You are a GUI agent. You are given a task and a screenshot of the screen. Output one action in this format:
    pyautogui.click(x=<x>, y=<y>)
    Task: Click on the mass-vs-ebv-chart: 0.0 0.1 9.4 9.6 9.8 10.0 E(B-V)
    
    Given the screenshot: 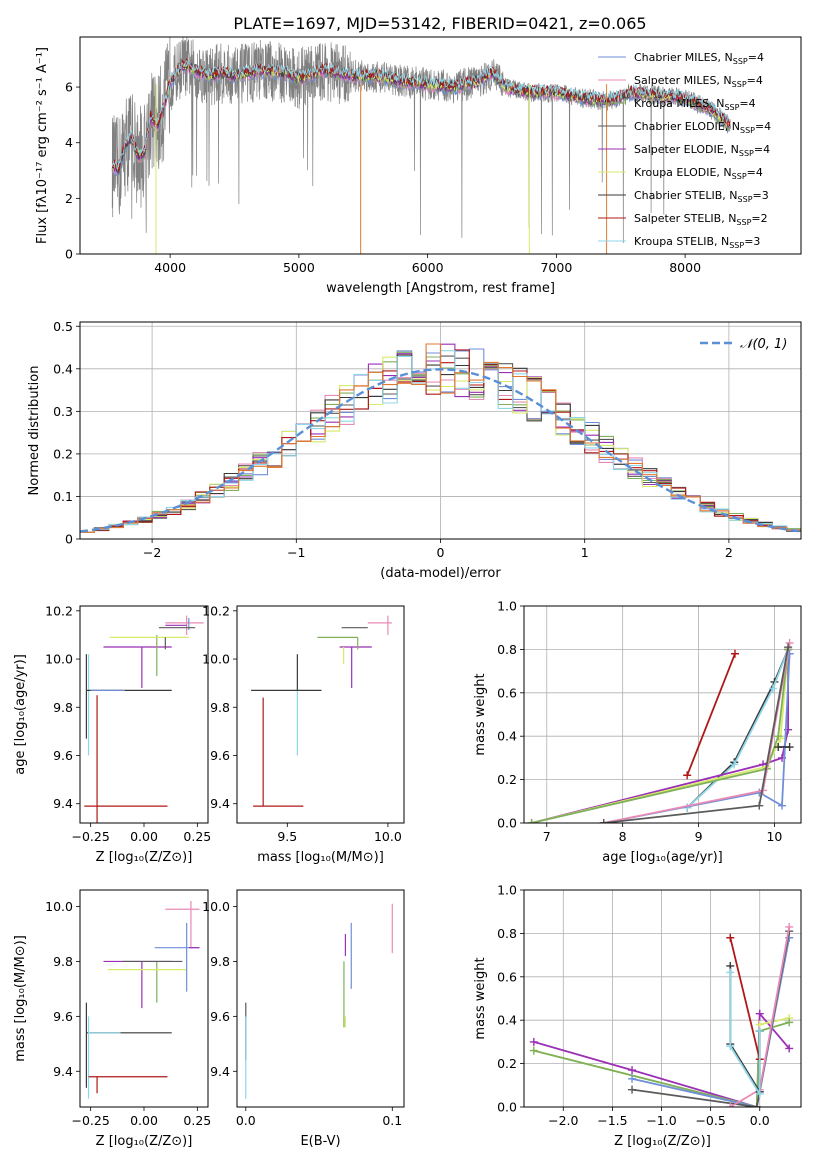 What is the action you would take?
    pyautogui.click(x=303, y=1019)
    